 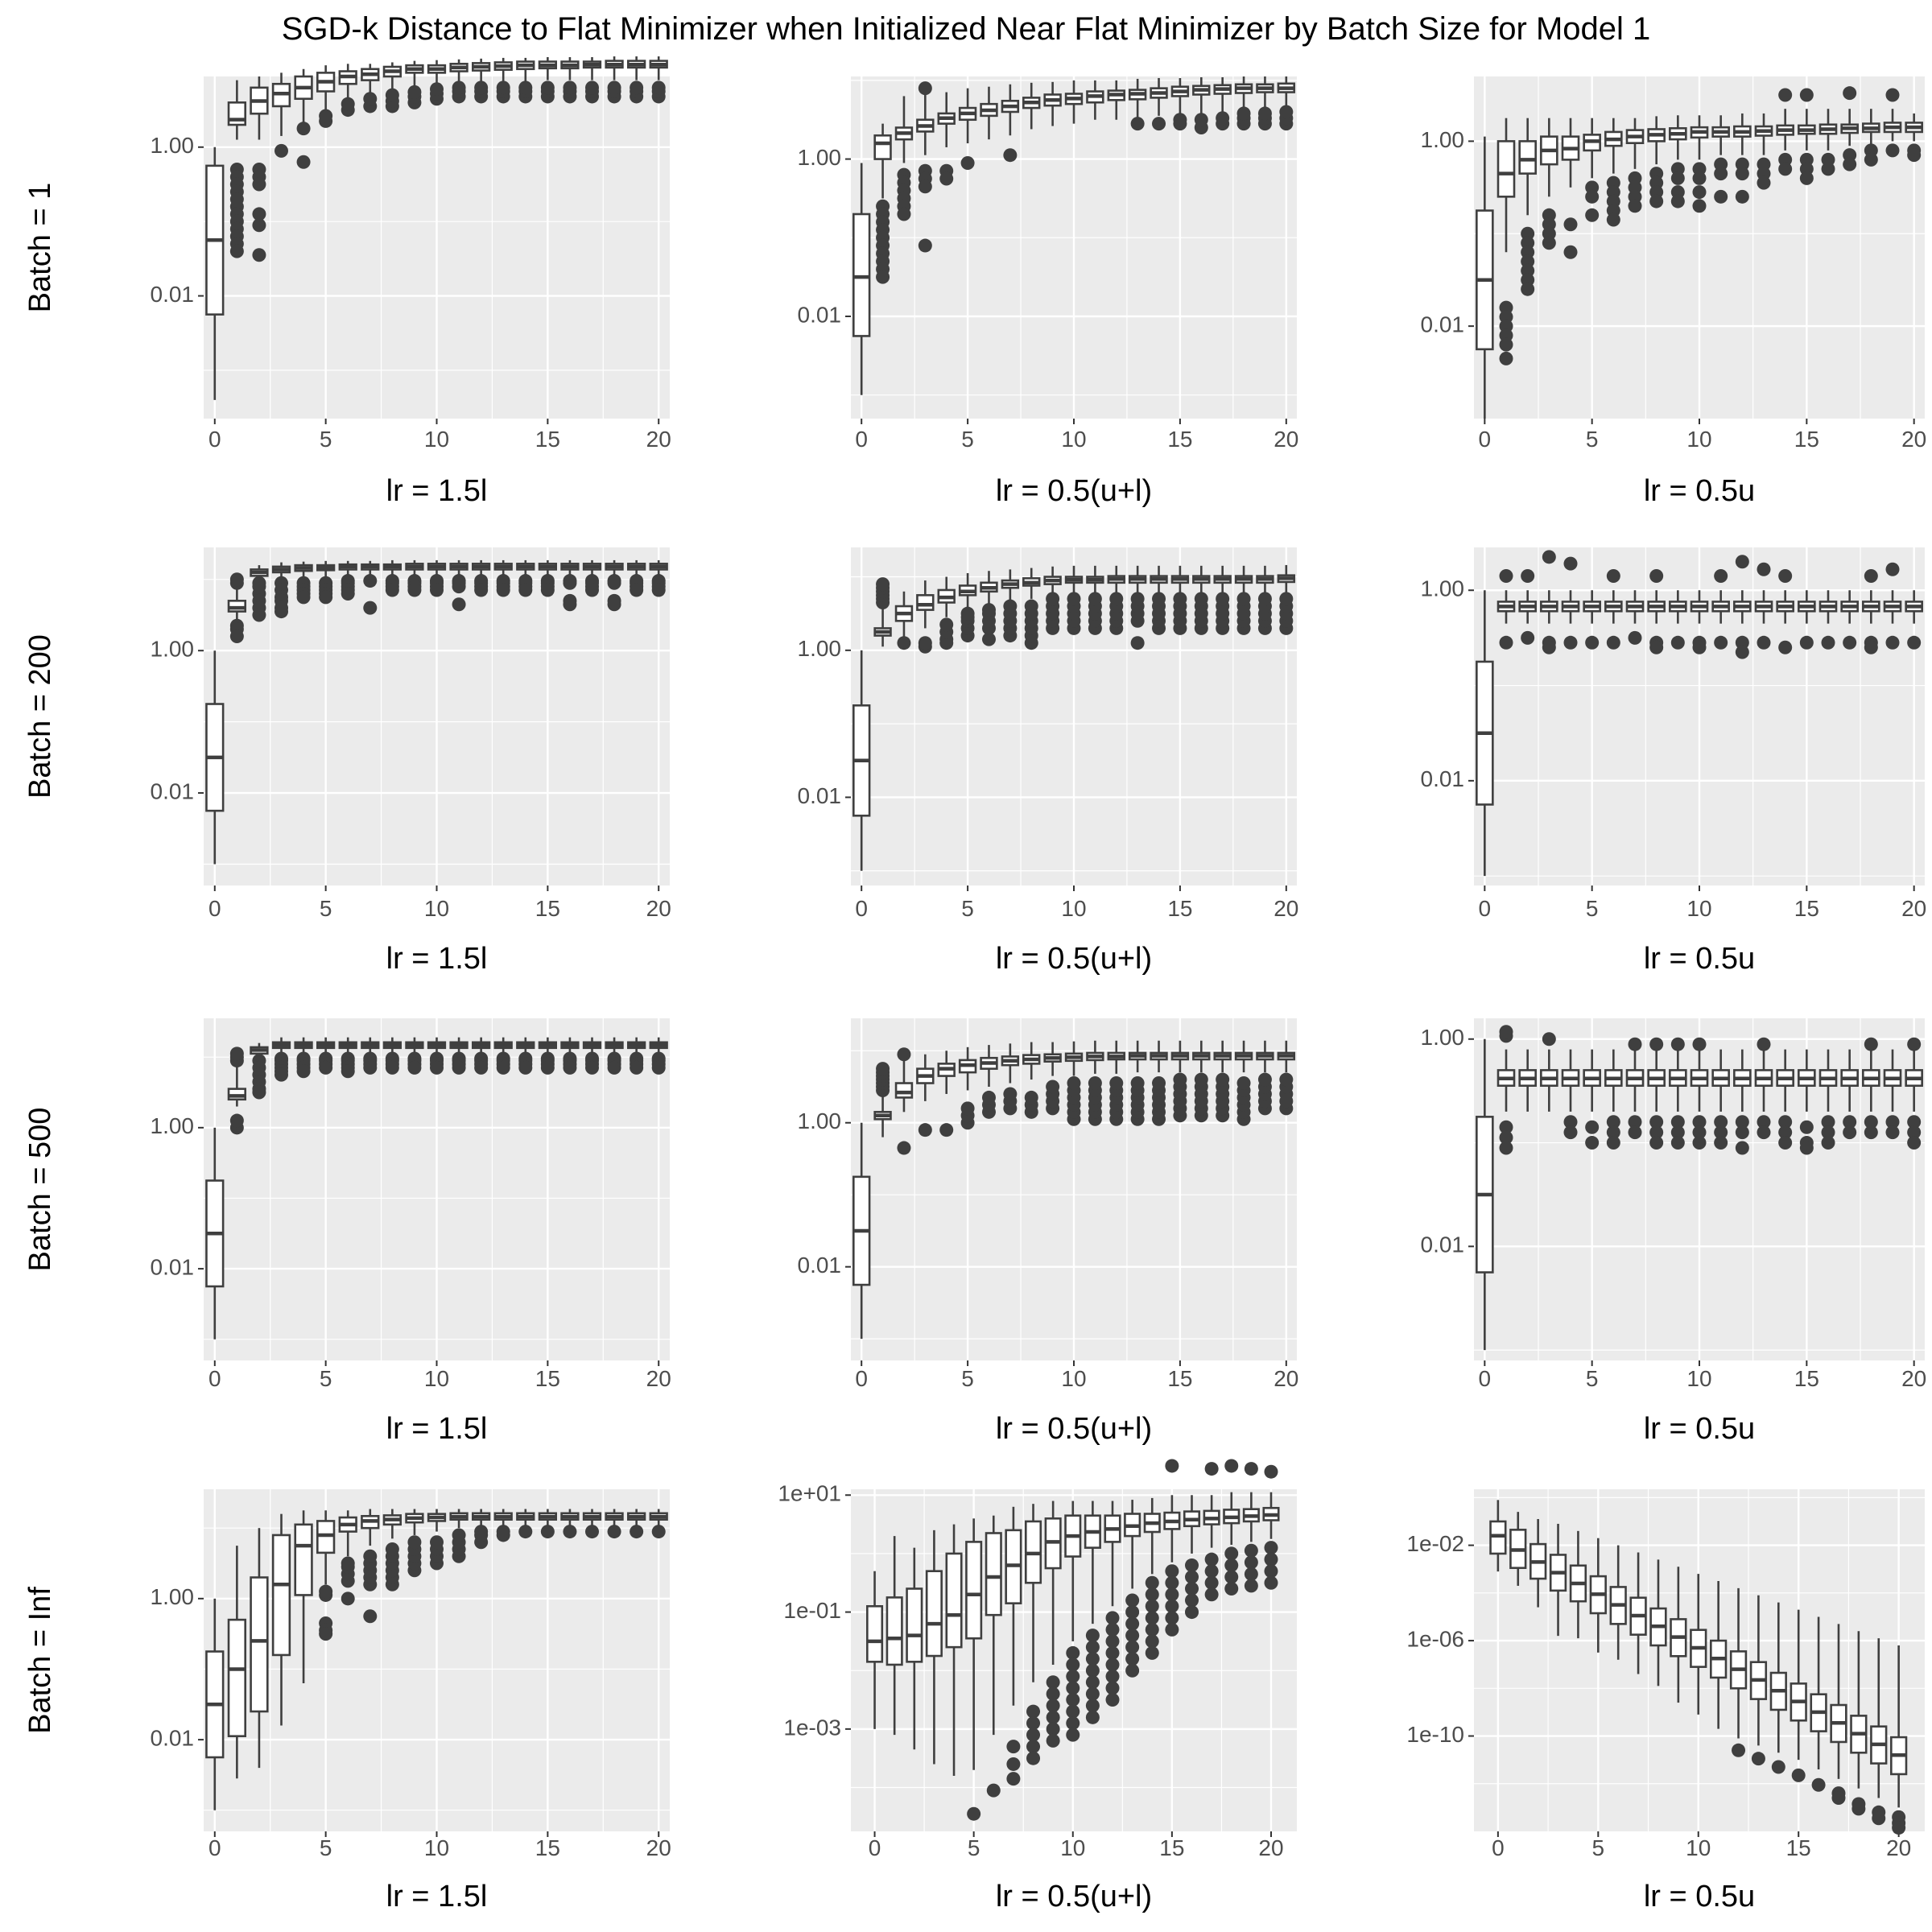 What do you see at coordinates (1443, 139) in the screenshot?
I see `y-tick-label: 1.00` at bounding box center [1443, 139].